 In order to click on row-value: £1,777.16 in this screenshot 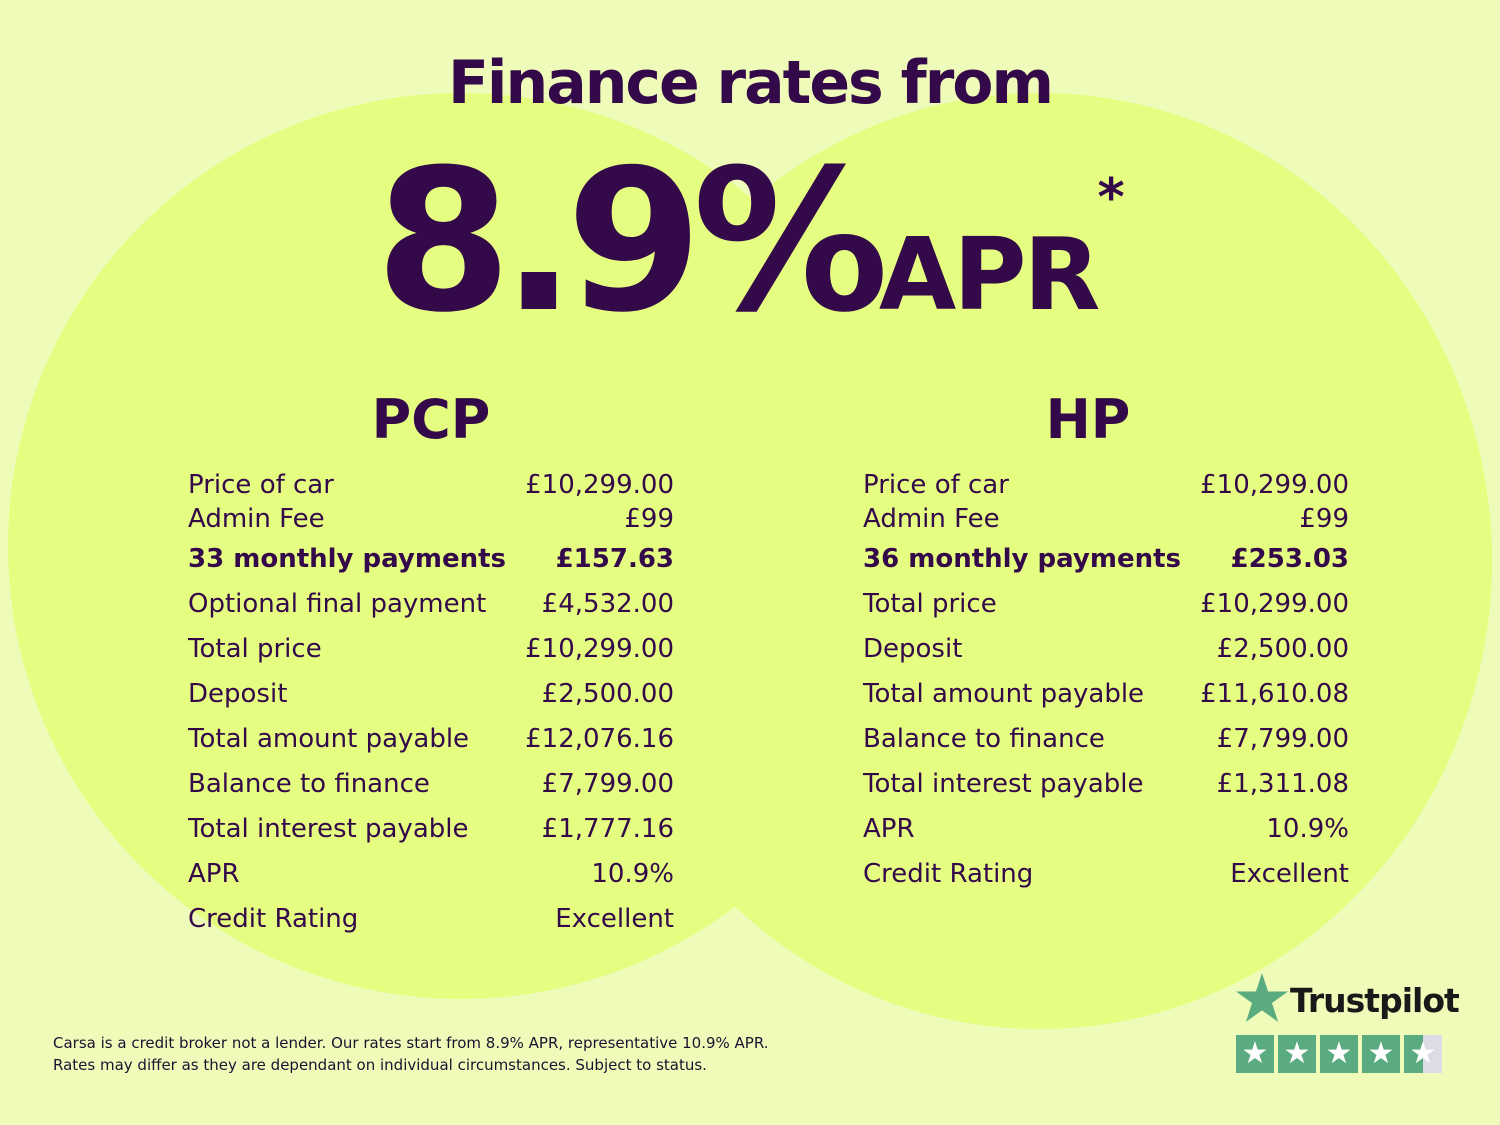, I will do `click(607, 828)`.